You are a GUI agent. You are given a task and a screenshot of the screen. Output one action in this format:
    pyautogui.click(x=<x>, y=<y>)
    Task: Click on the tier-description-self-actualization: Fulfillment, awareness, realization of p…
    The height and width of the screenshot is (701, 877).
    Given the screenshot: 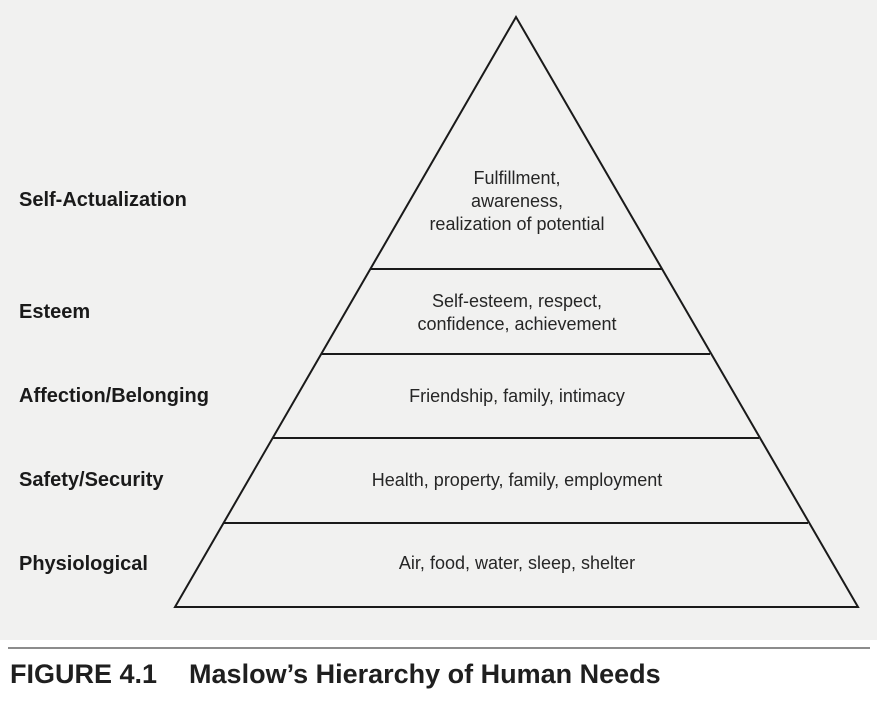 What is the action you would take?
    pyautogui.click(x=517, y=201)
    